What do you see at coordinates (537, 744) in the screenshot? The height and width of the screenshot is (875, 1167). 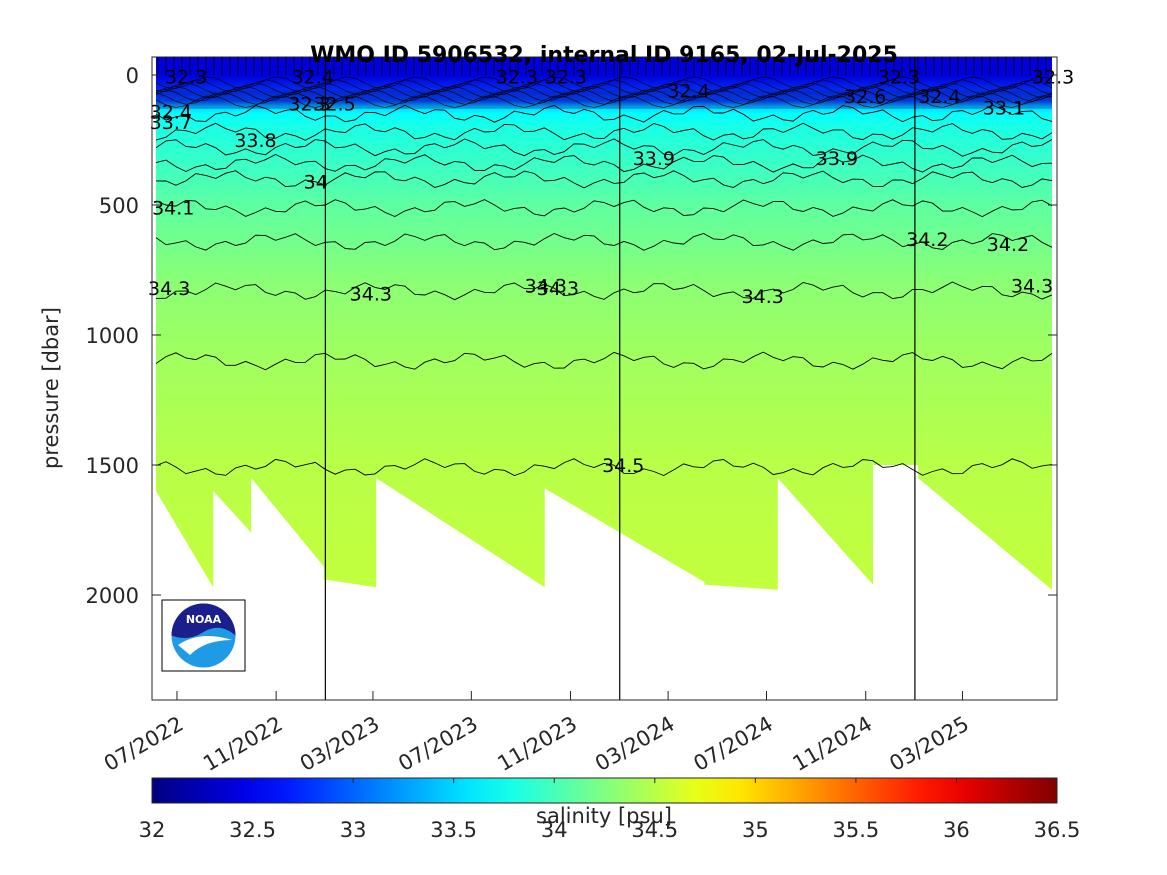 I see `x-tick-label: 11/2023` at bounding box center [537, 744].